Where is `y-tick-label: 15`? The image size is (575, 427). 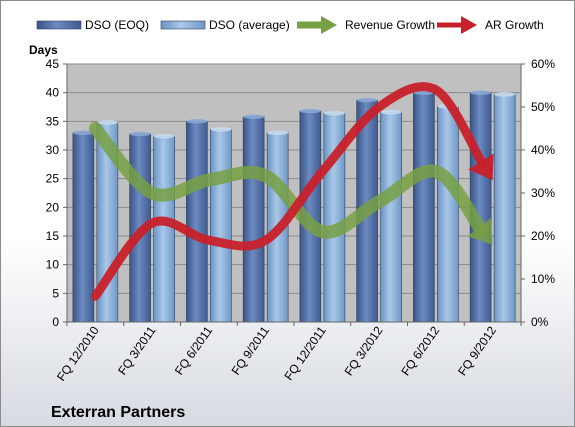
y-tick-label: 15 is located at coordinates (53, 236).